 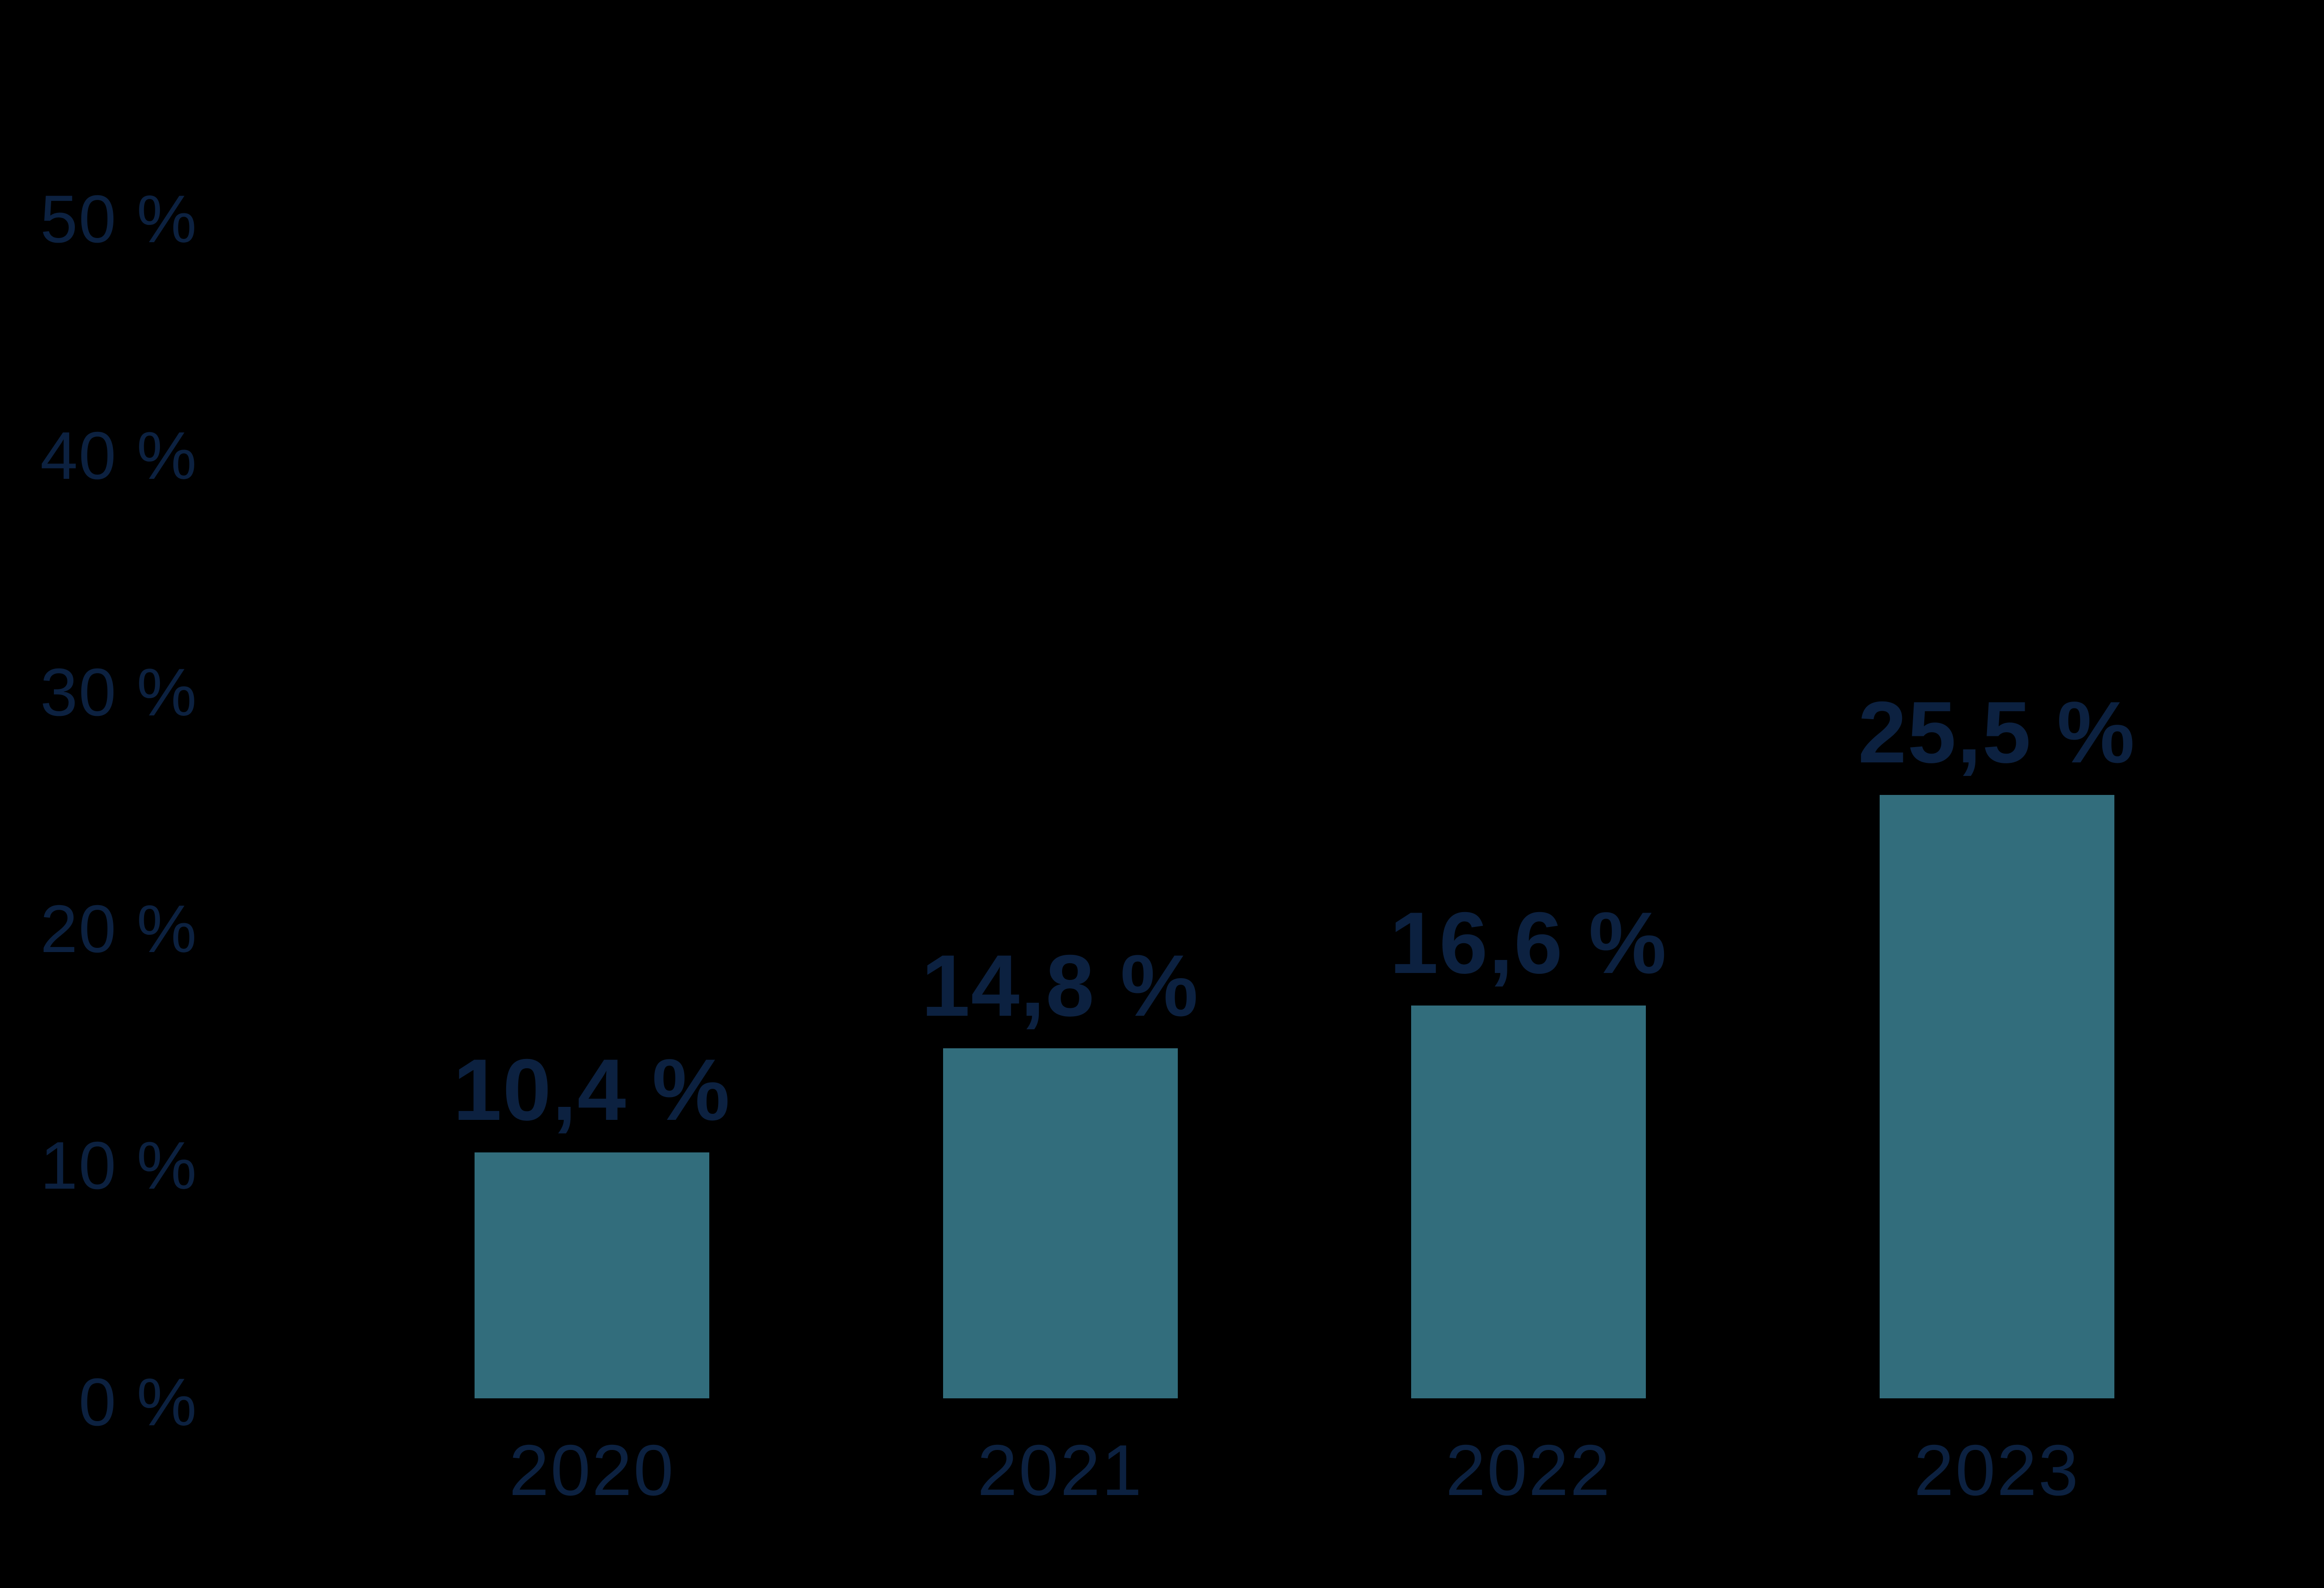 I want to click on bar-value-label: 16,6 %, so click(x=1528, y=943).